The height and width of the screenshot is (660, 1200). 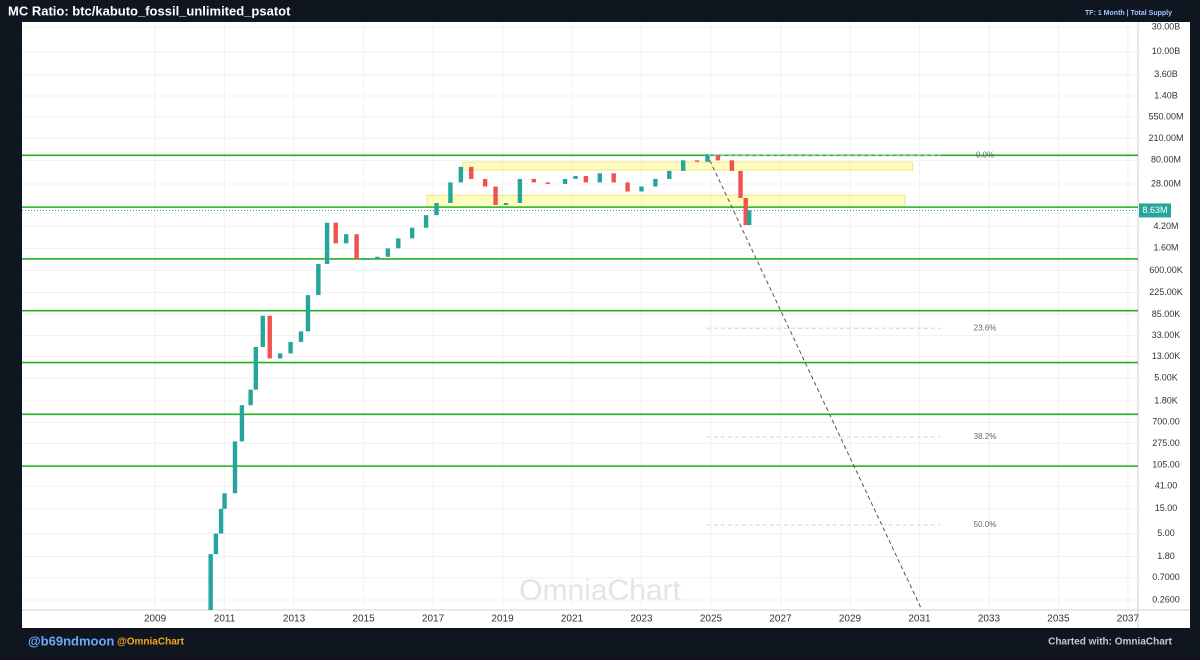 I want to click on x-tick-label: 2025, so click(x=711, y=619).